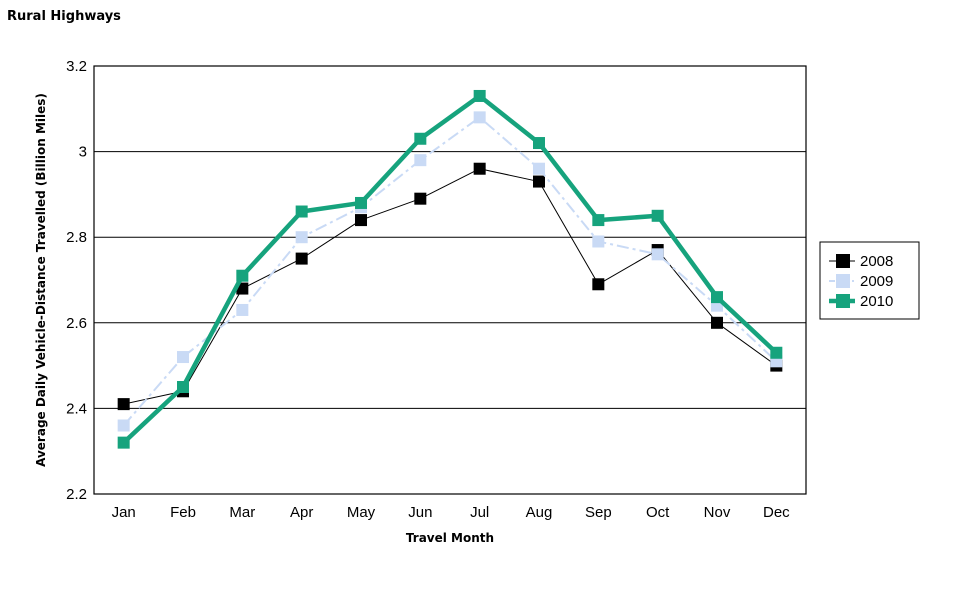 The width and height of the screenshot is (960, 592). What do you see at coordinates (876, 301) in the screenshot?
I see `legend-label: 2010` at bounding box center [876, 301].